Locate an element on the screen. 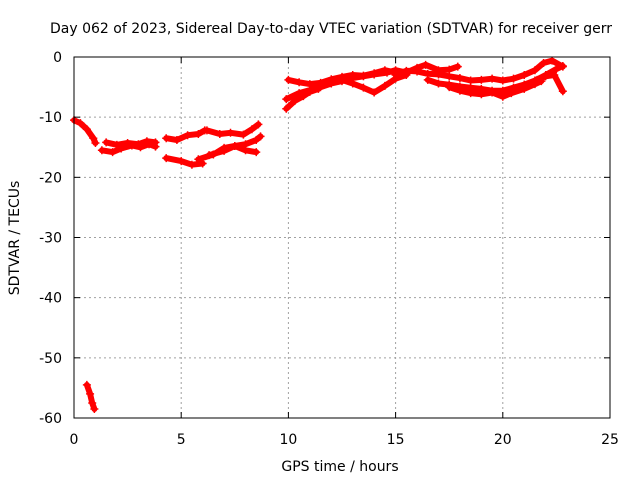 The height and width of the screenshot is (480, 640). y-tick-label: -60 is located at coordinates (50, 419).